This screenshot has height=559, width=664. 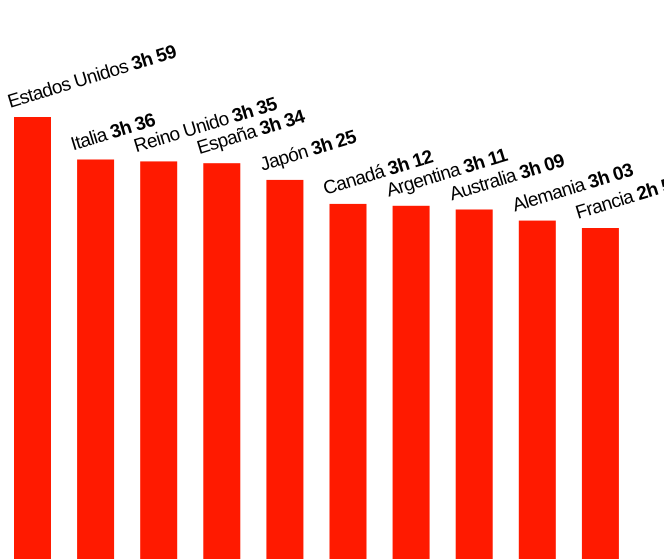 What do you see at coordinates (285, 369) in the screenshot?
I see `bar-japón` at bounding box center [285, 369].